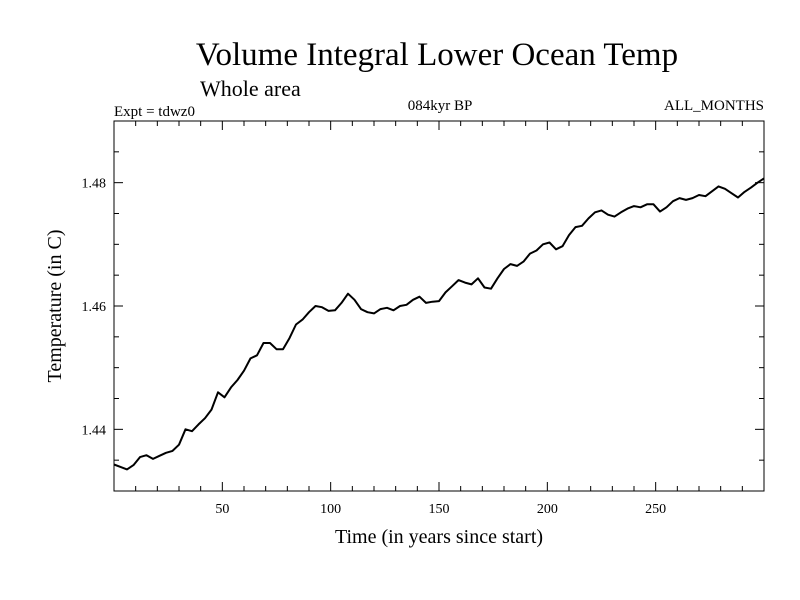 Image resolution: width=800 pixels, height=600 pixels. I want to click on x-tick-label: 150, so click(439, 509).